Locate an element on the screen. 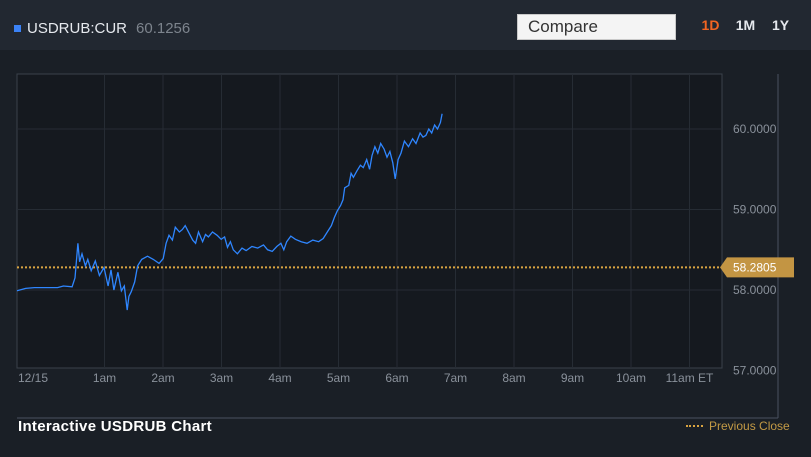 The height and width of the screenshot is (457, 811). x-tick-label: 1am is located at coordinates (104, 378).